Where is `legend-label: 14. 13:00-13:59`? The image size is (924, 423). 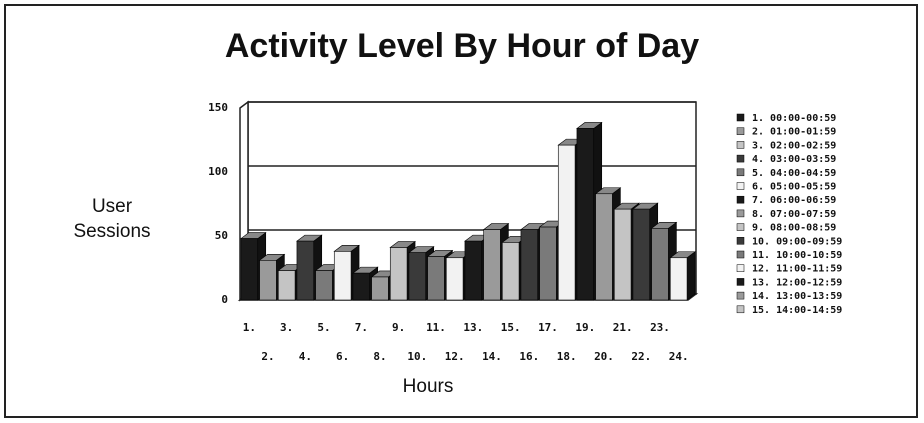
legend-label: 14. 13:00-13:59 is located at coordinates (797, 296).